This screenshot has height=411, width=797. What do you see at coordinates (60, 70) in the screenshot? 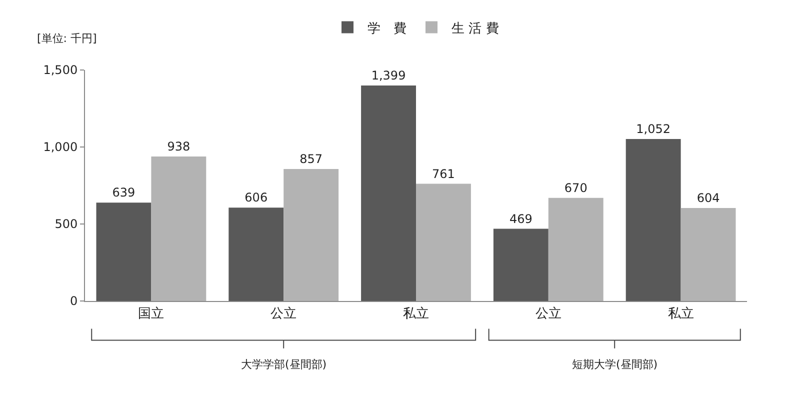
I see `y-tick-label: 1,500` at bounding box center [60, 70].